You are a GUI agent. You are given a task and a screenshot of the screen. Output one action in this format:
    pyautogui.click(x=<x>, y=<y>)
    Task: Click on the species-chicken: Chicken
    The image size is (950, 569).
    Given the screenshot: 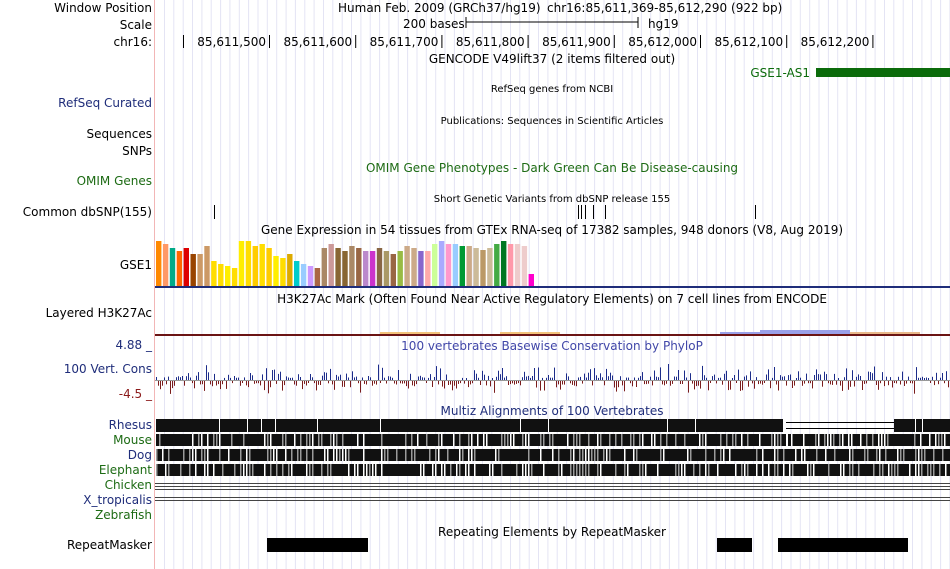 What is the action you would take?
    pyautogui.click(x=128, y=485)
    